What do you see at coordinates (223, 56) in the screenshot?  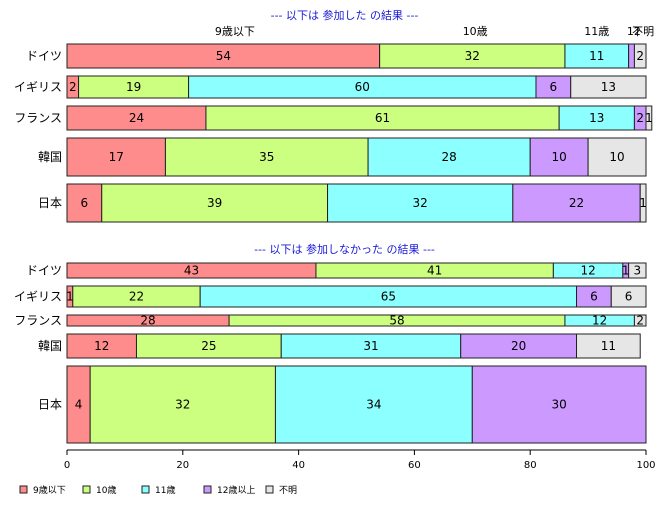 I see `segment-label: 54` at bounding box center [223, 56].